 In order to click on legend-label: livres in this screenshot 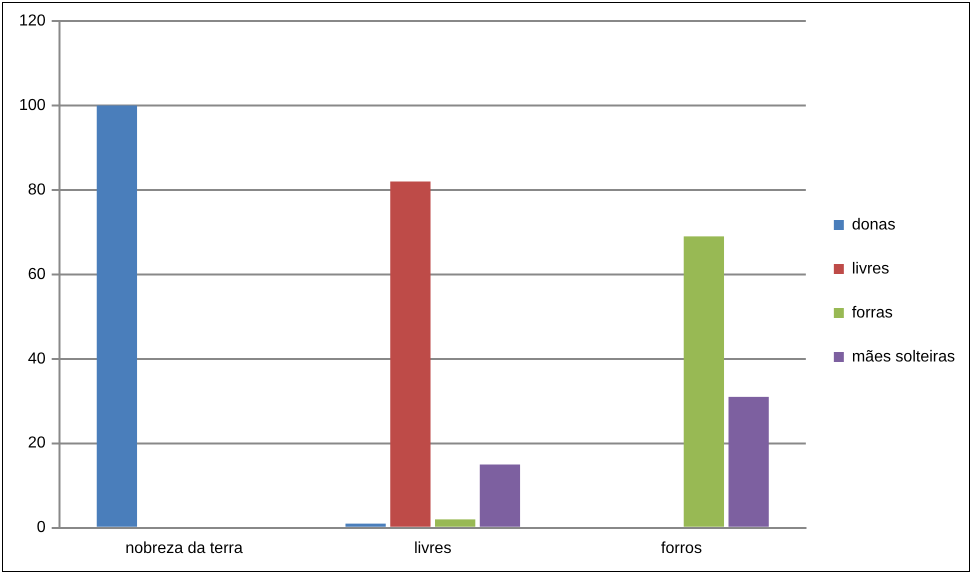, I will do `click(871, 269)`.